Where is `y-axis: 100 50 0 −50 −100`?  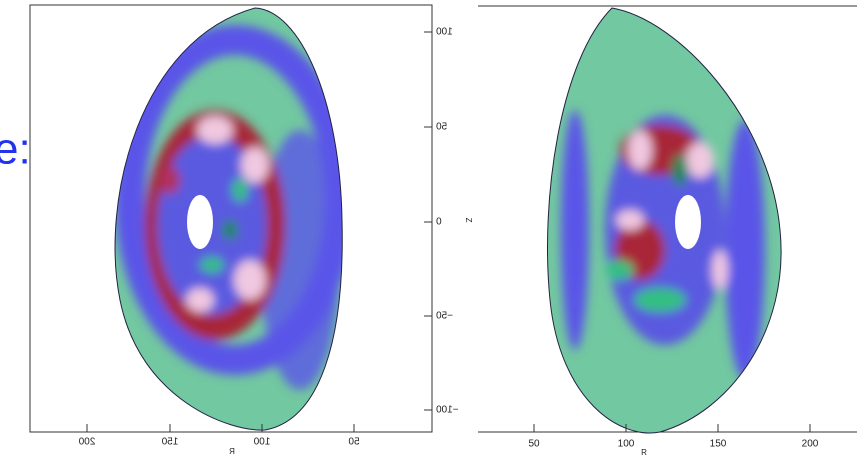 y-axis: 100 50 0 −50 −100 is located at coordinates (441, 221).